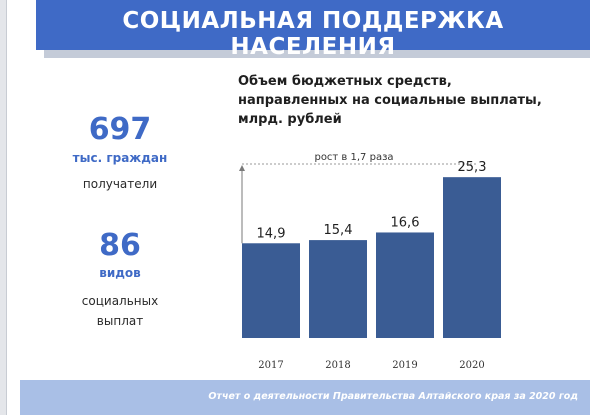  What do you see at coordinates (338, 289) in the screenshot?
I see `bar-2018` at bounding box center [338, 289].